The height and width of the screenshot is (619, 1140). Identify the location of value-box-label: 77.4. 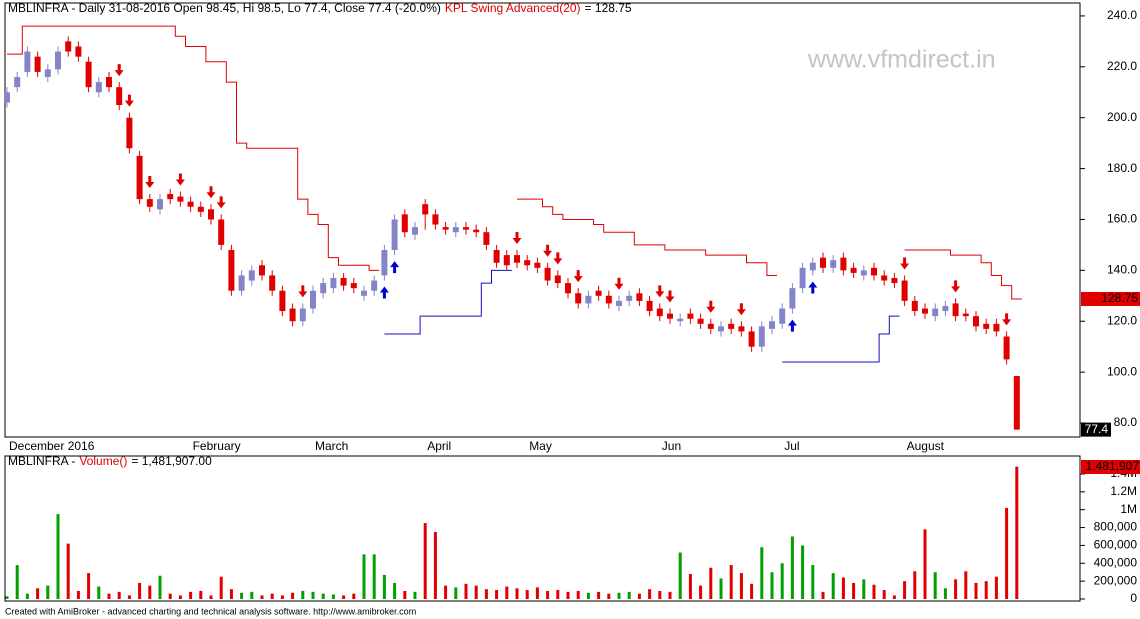
(1097, 429).